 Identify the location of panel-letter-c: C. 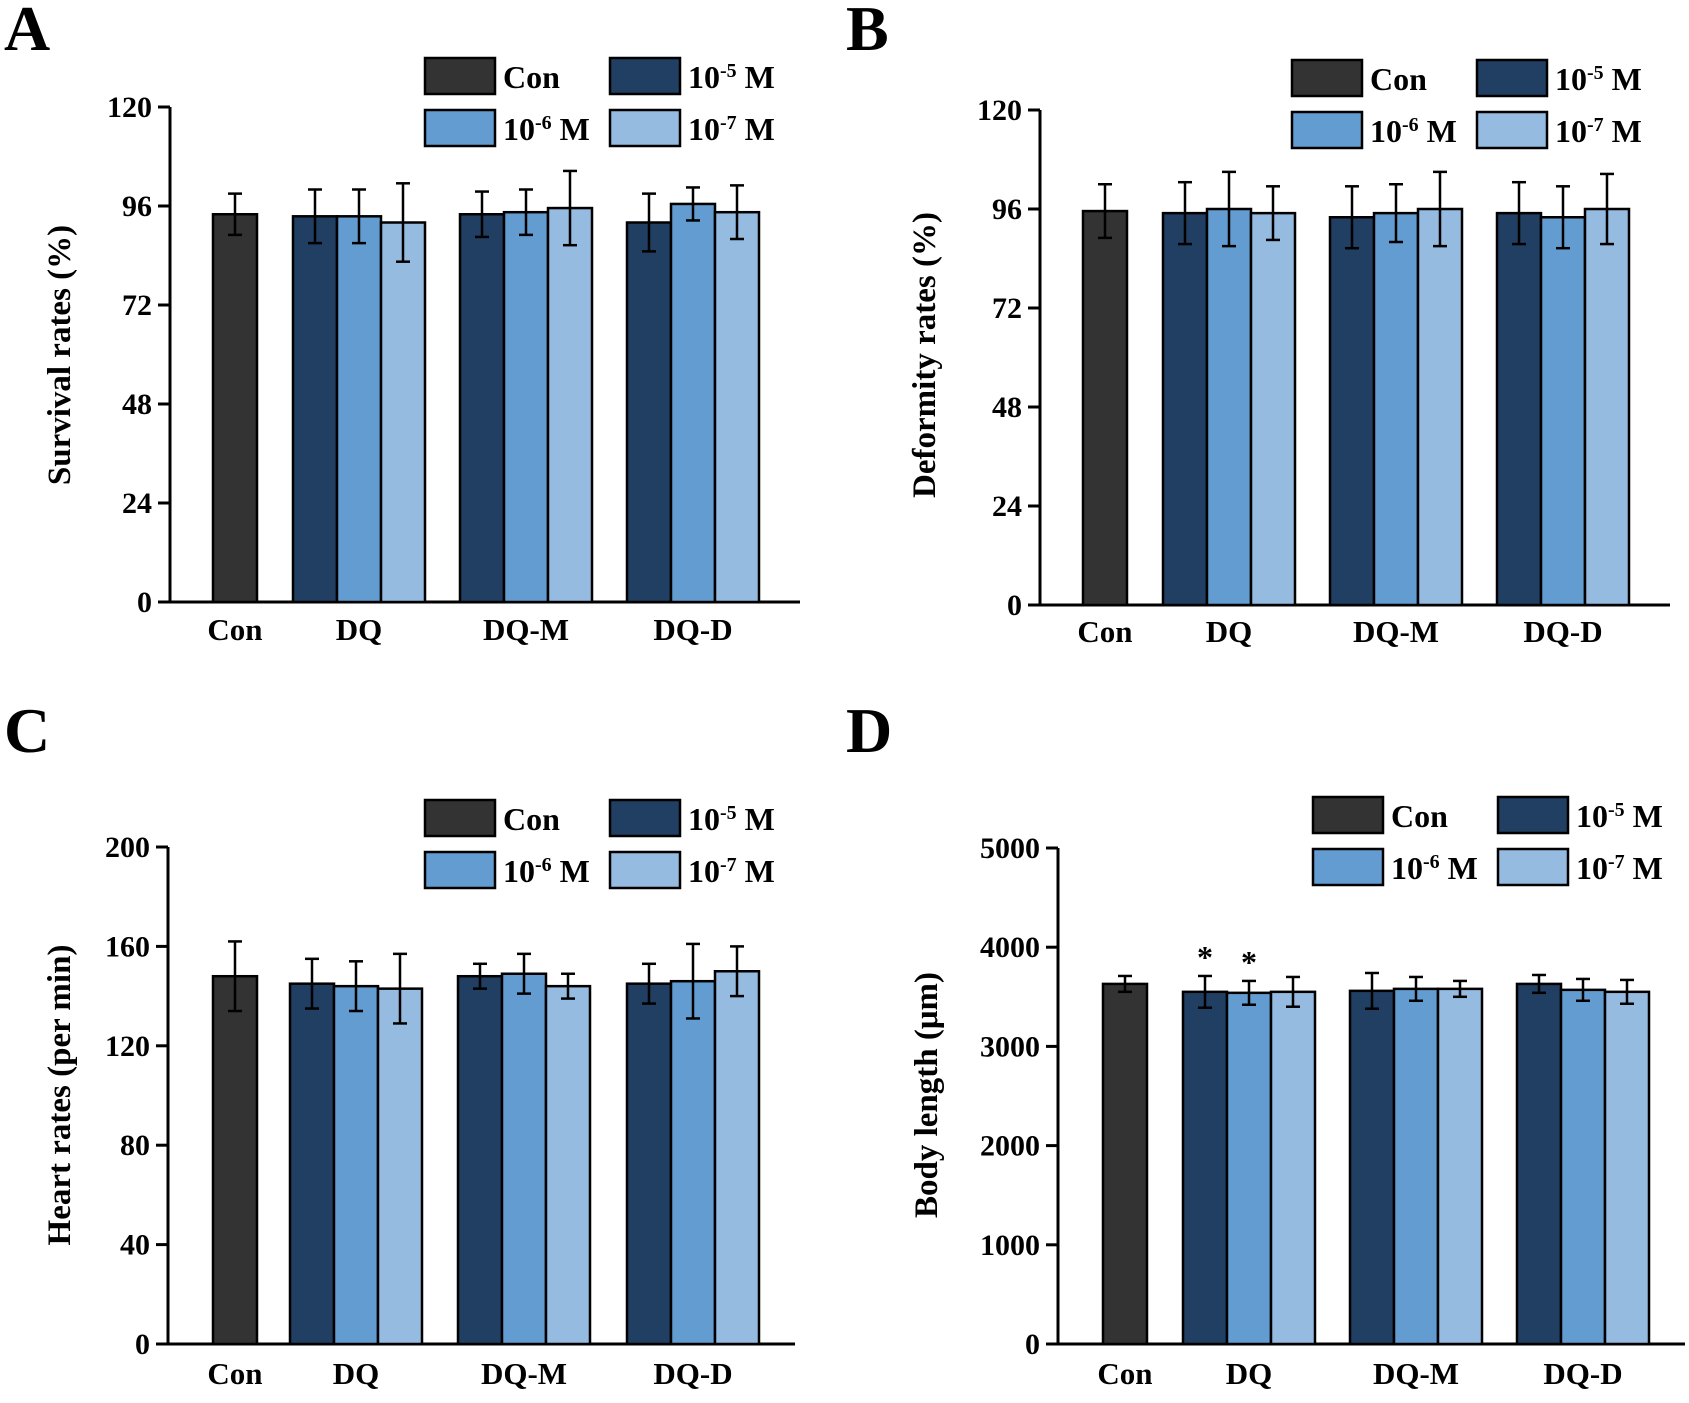
(27, 730).